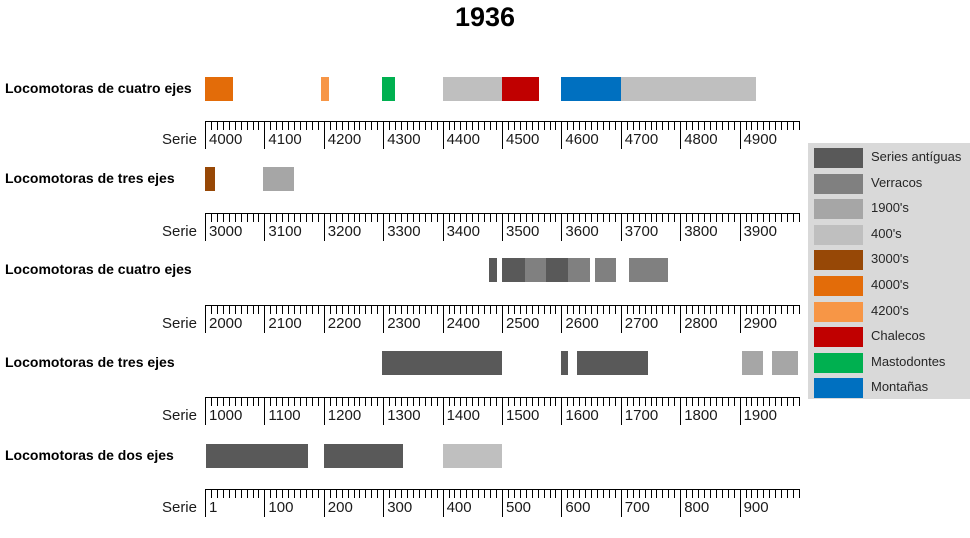  Describe the element at coordinates (463, 231) in the screenshot. I see `axis-tick-label: 3400` at that location.